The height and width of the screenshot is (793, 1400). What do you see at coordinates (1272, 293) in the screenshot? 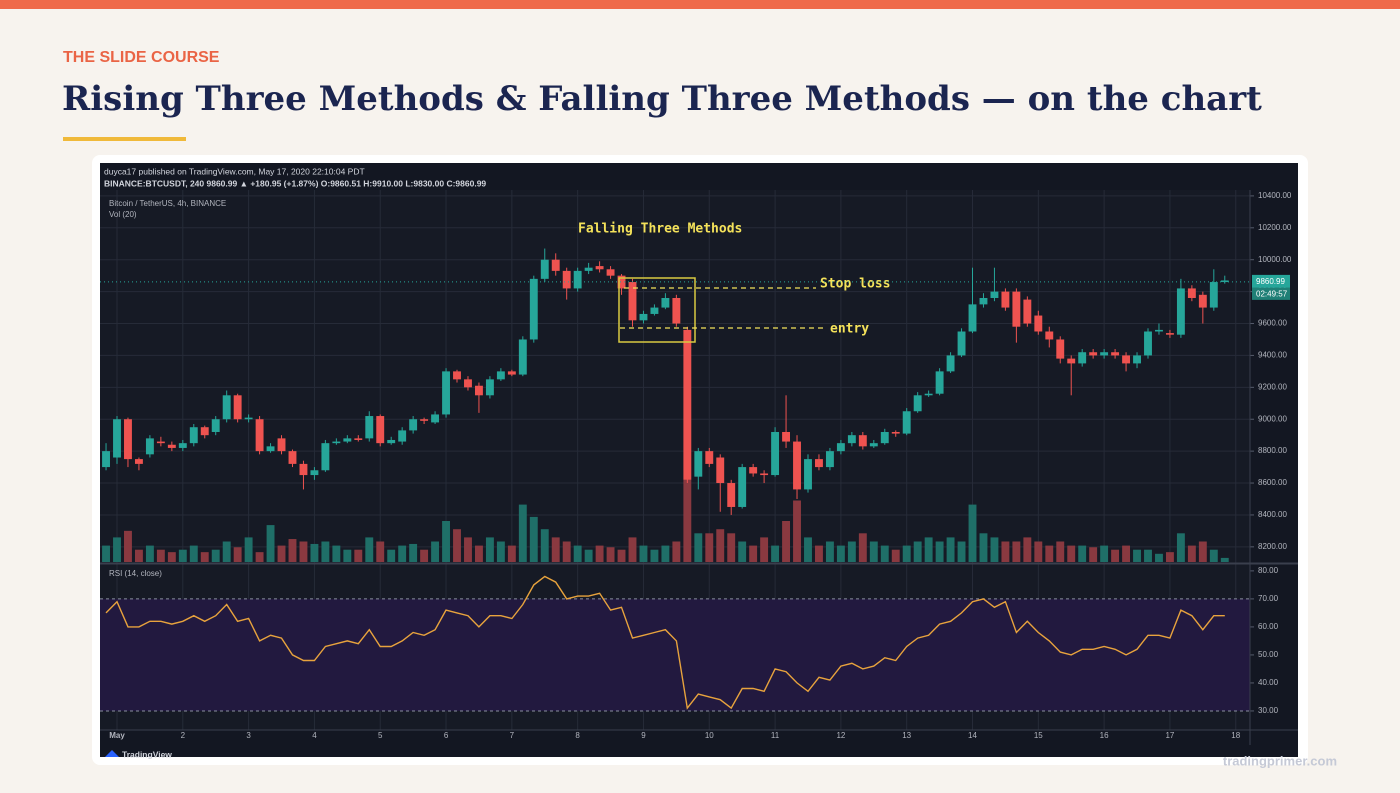
I see `countdown-label: 02:49:57` at bounding box center [1272, 293].